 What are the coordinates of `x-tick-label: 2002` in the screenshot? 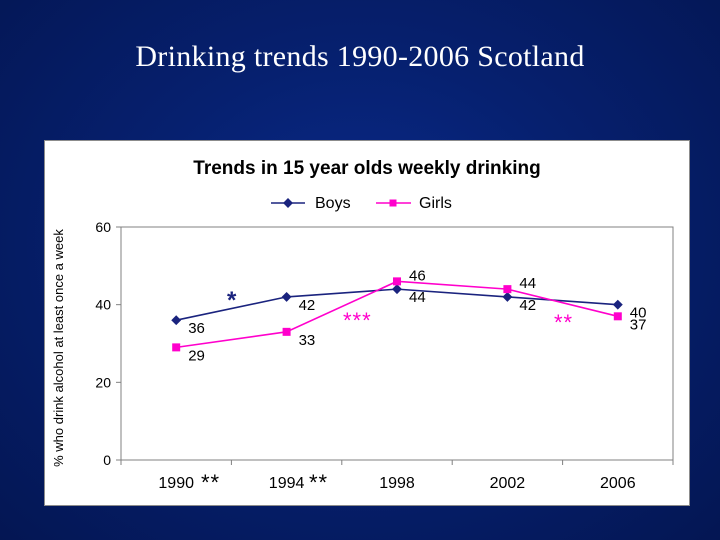 It's located at (508, 483).